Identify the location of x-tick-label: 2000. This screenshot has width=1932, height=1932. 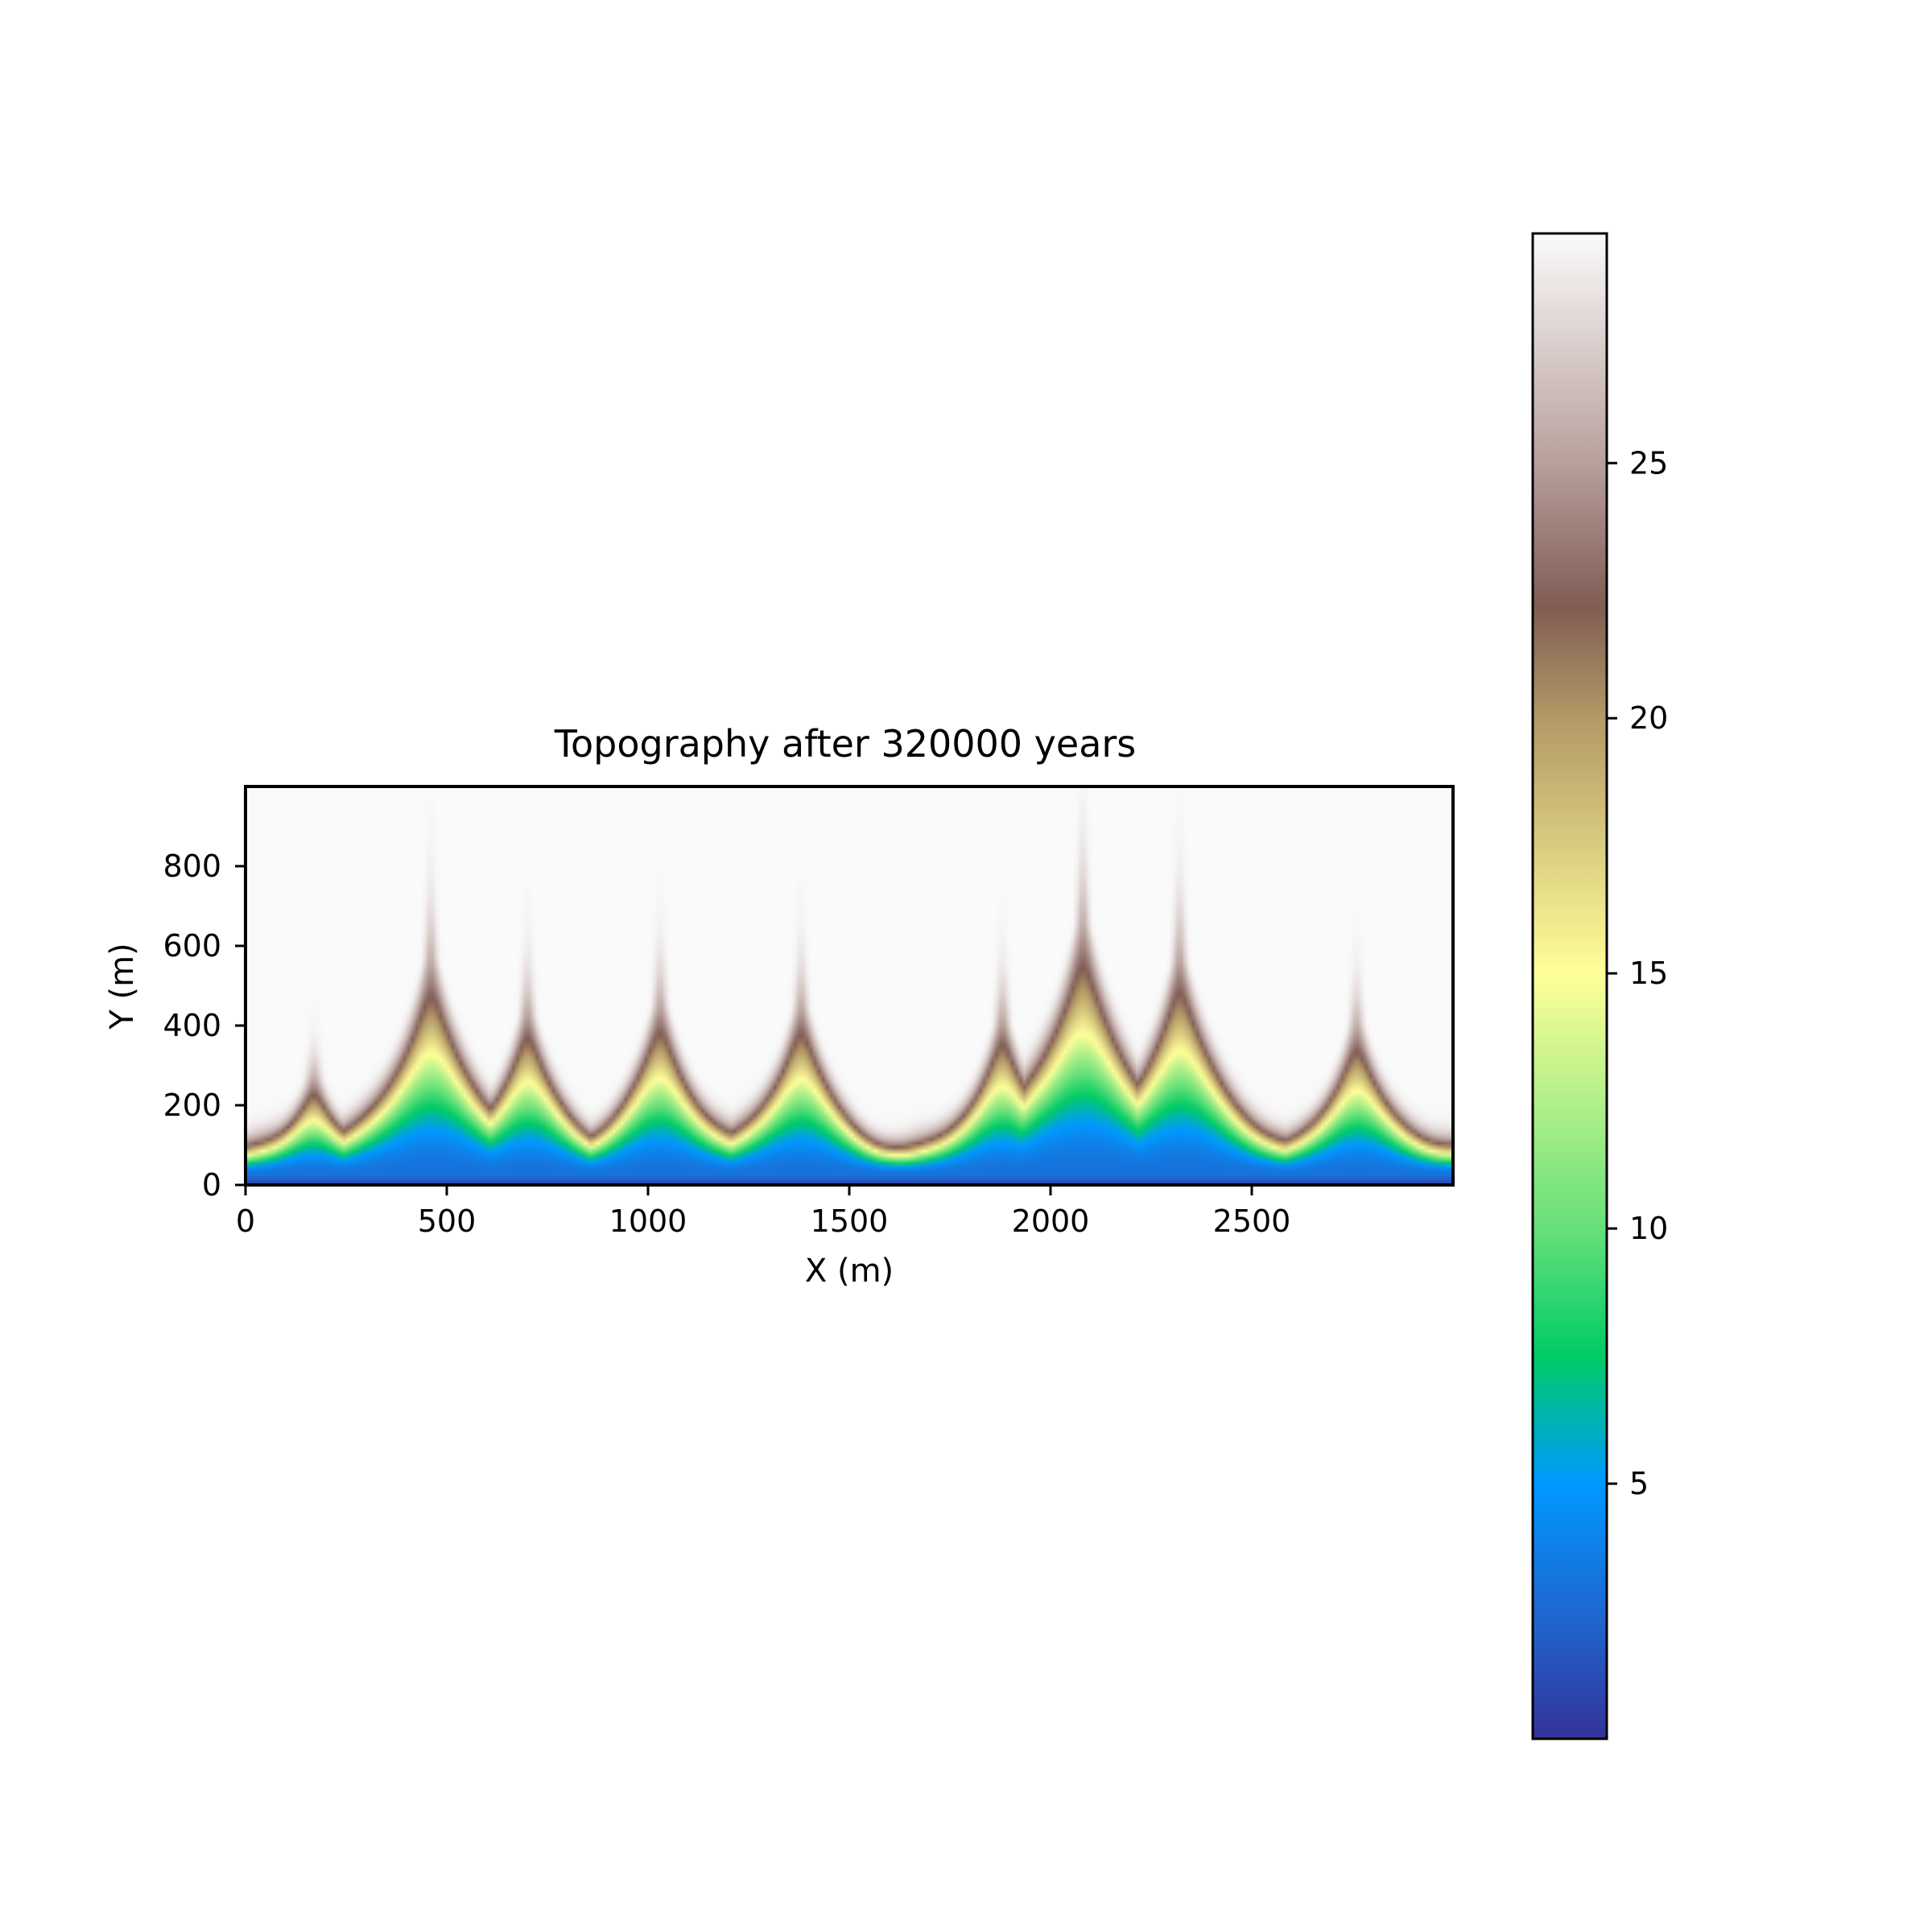
(1051, 1221).